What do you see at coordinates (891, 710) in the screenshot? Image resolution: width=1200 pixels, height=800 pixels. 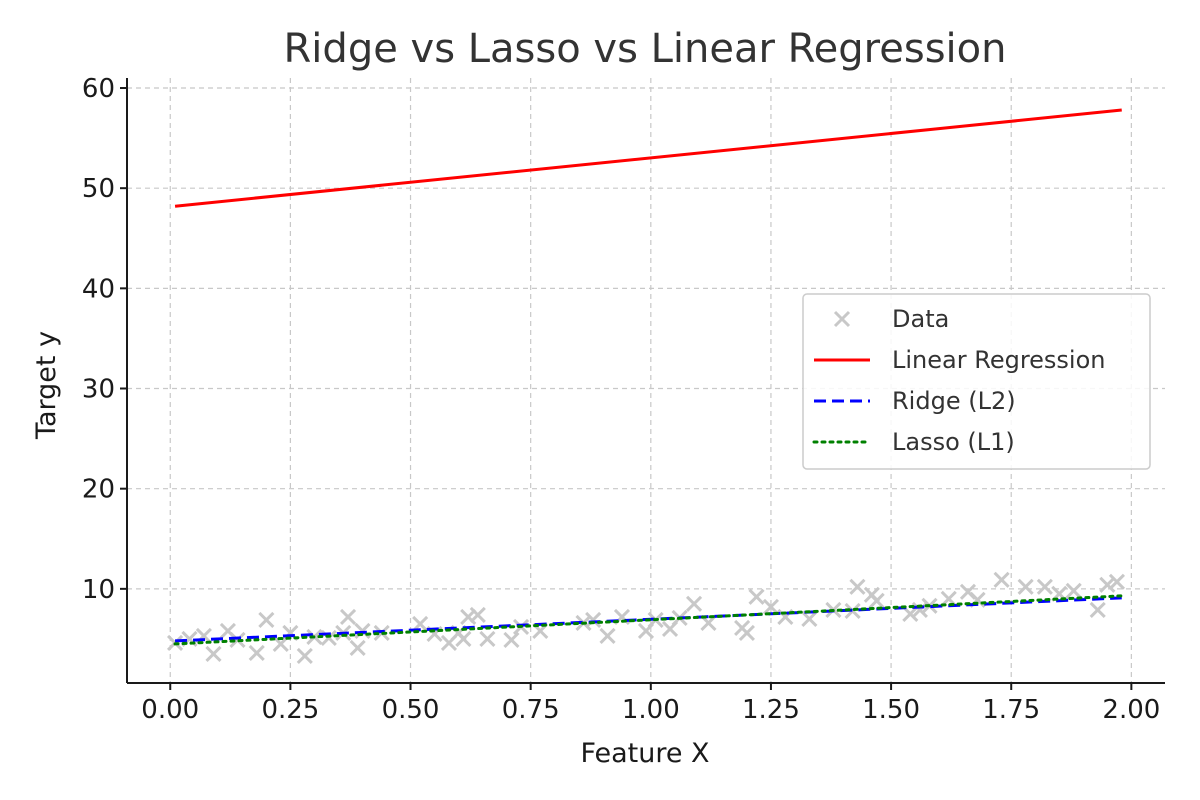 I see `x-tick-label: 1.50` at bounding box center [891, 710].